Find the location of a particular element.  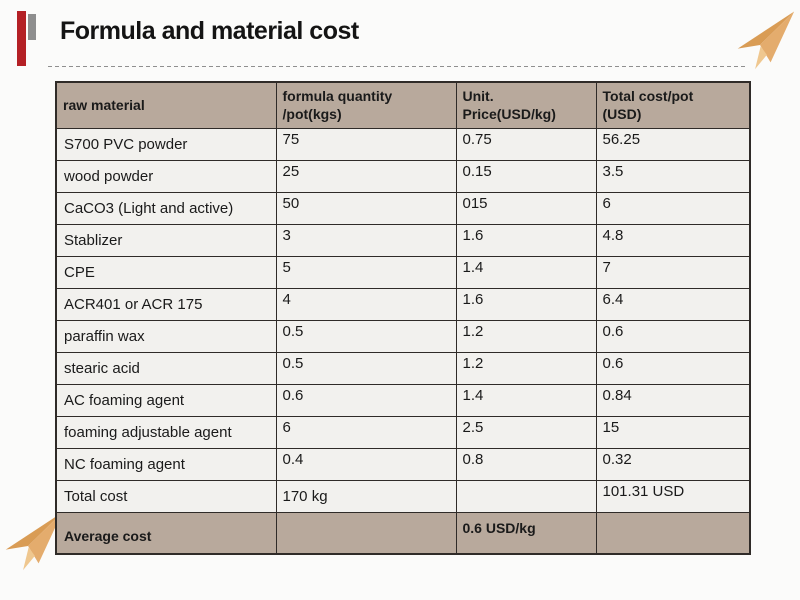

value-cell: 0.84 is located at coordinates (673, 400).